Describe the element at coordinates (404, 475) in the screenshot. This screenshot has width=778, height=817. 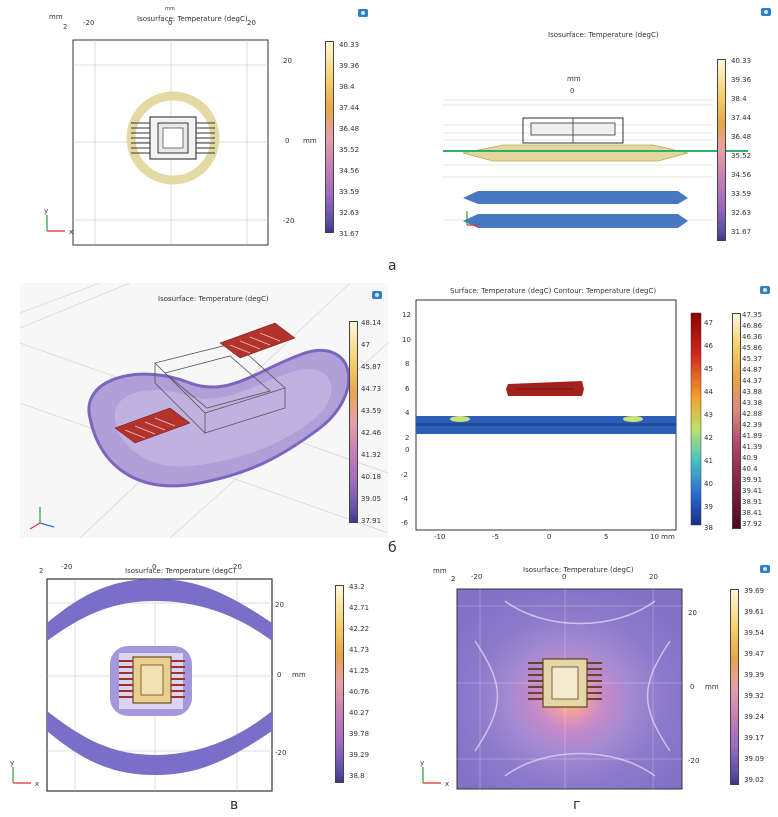
I see `y-tick: -2` at that location.